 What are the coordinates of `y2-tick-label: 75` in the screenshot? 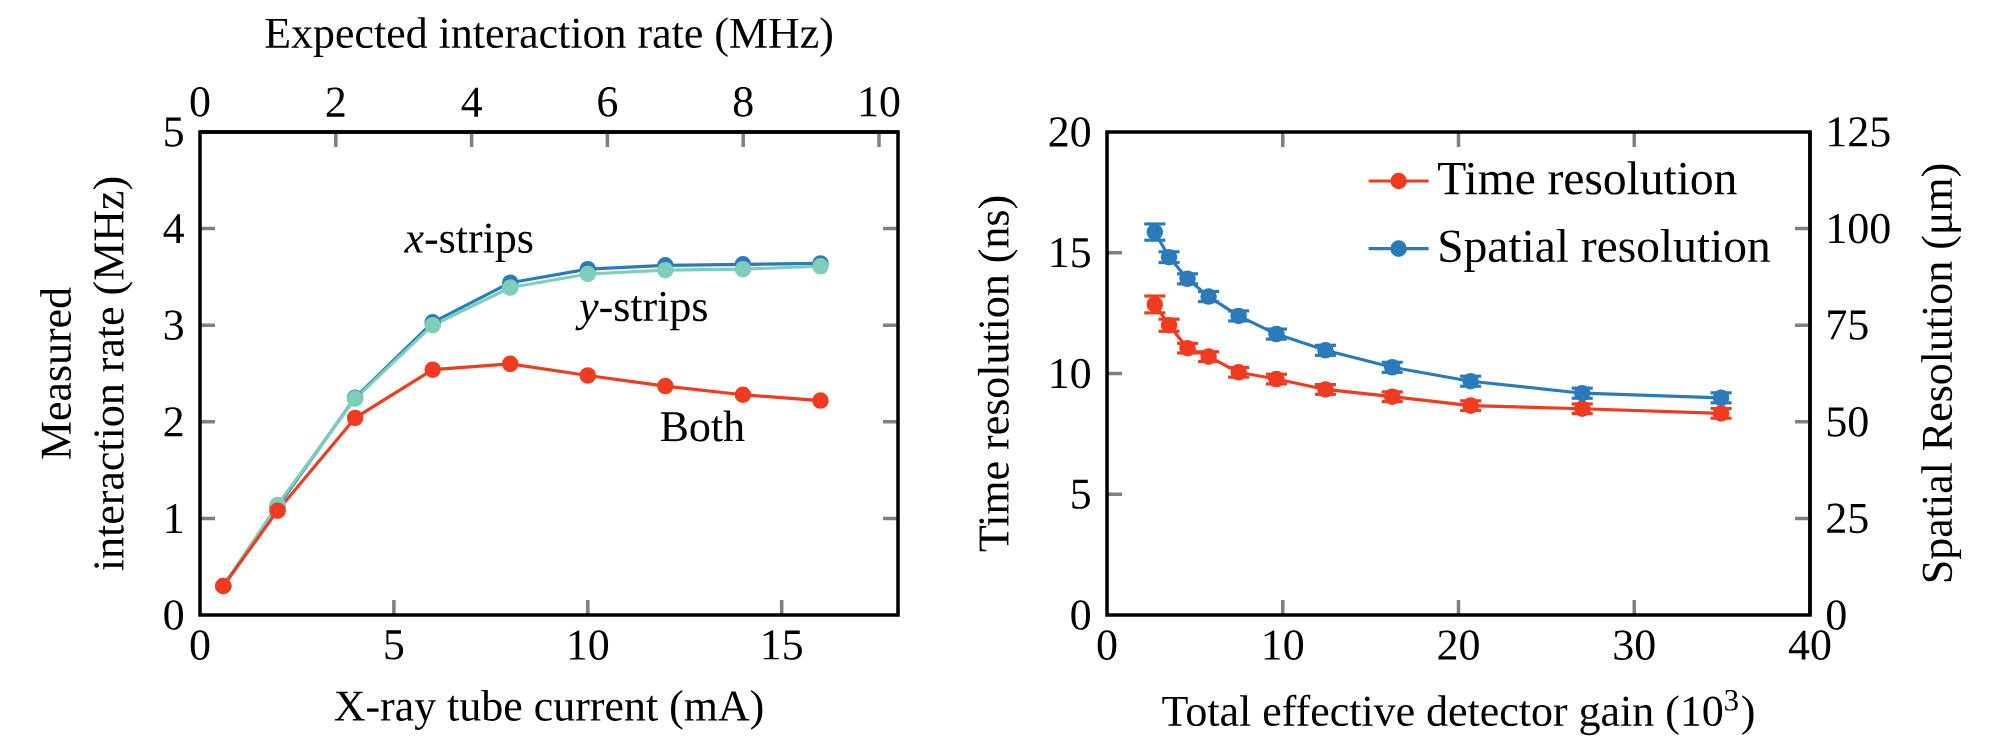 It's located at (1848, 325).